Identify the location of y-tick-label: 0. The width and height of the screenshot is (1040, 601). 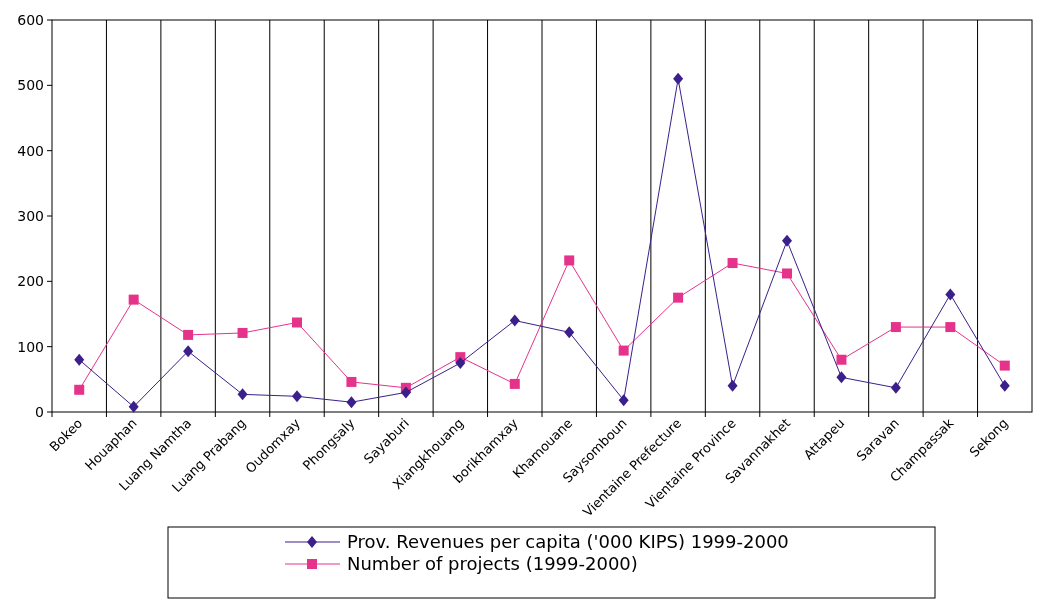
(39, 411).